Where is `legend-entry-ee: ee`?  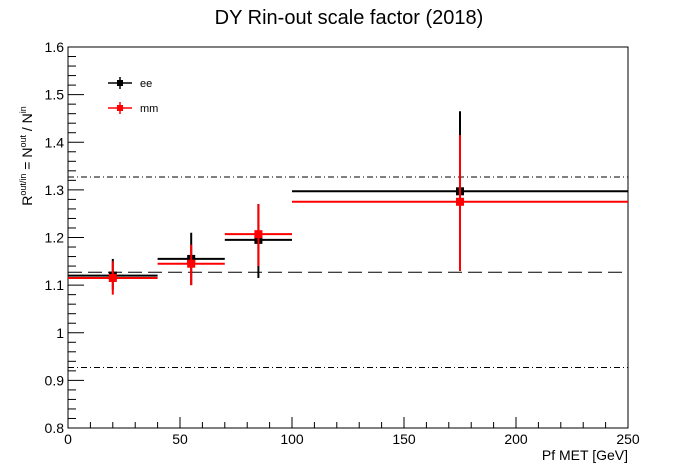 legend-entry-ee: ee is located at coordinates (130, 83).